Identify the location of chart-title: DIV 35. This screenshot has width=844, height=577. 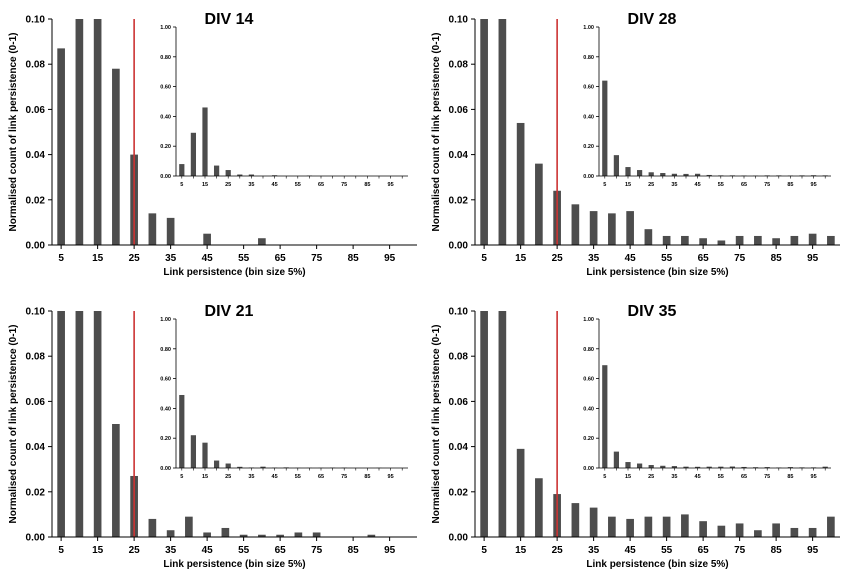
(652, 311).